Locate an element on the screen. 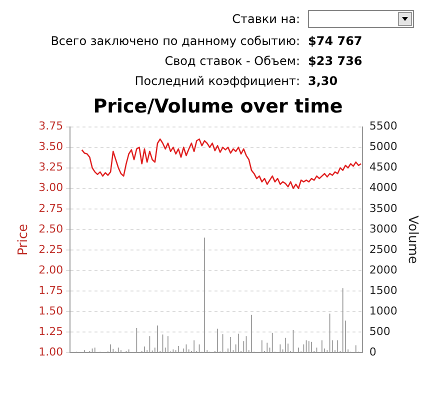 The image size is (438, 411). text: Ставки на: is located at coordinates (266, 19).